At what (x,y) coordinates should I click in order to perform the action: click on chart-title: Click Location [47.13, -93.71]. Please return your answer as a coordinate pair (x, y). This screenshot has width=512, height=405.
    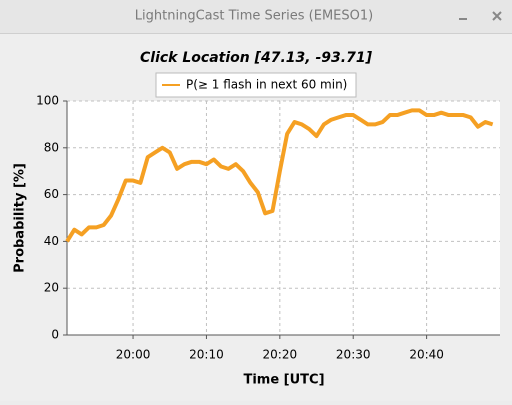
    Looking at the image, I should click on (256, 58).